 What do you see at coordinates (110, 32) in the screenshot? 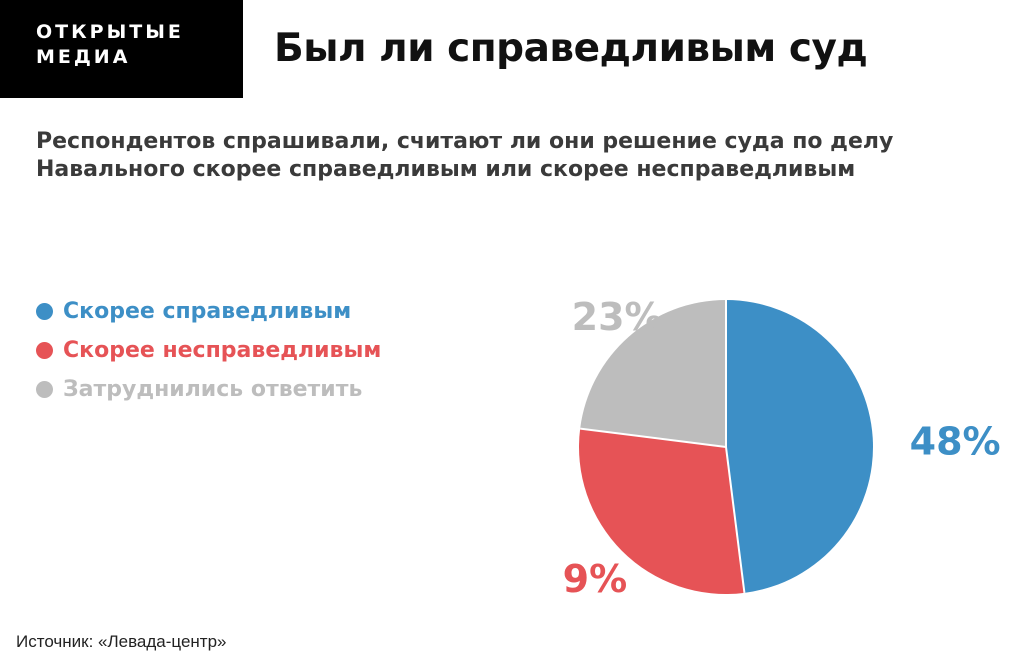
I see `brand-line-1: ОТКРЫТЫЕ` at bounding box center [110, 32].